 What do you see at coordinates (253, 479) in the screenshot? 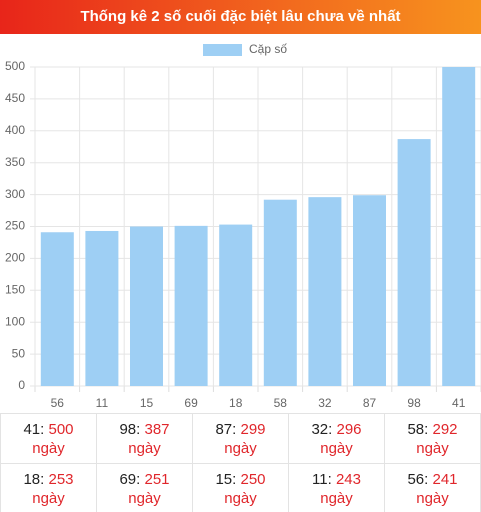
I see `days: 250` at bounding box center [253, 479].